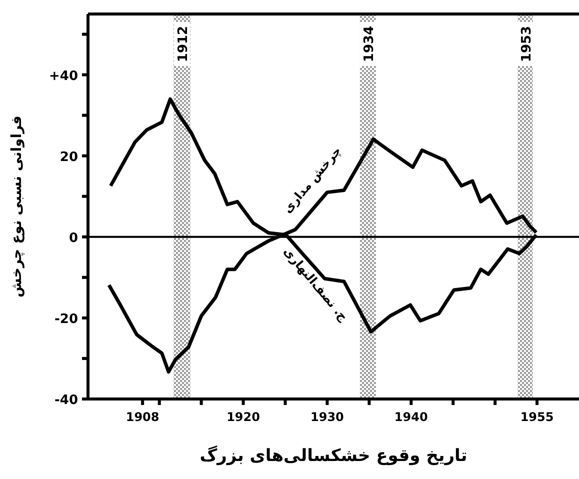 The image size is (579, 479). What do you see at coordinates (66, 319) in the screenshot?
I see `y-tick-label: -20` at bounding box center [66, 319].